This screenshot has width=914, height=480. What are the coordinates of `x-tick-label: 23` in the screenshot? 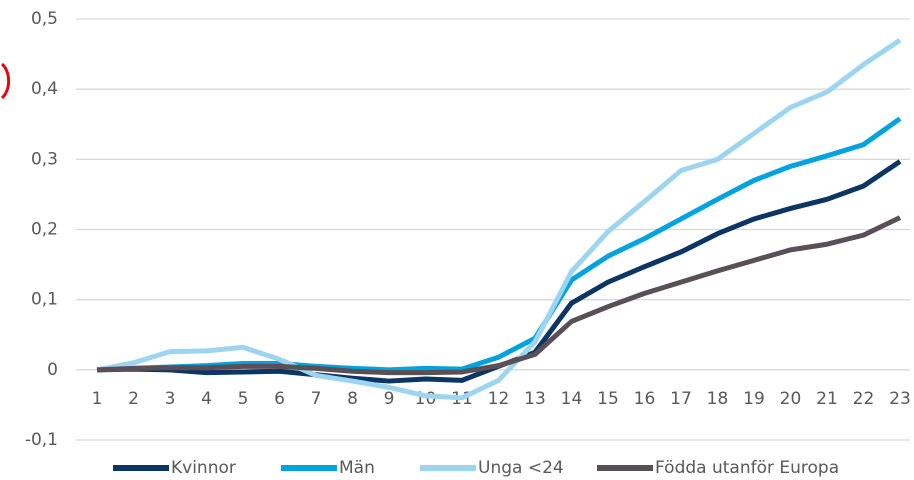 It's located at (900, 399).